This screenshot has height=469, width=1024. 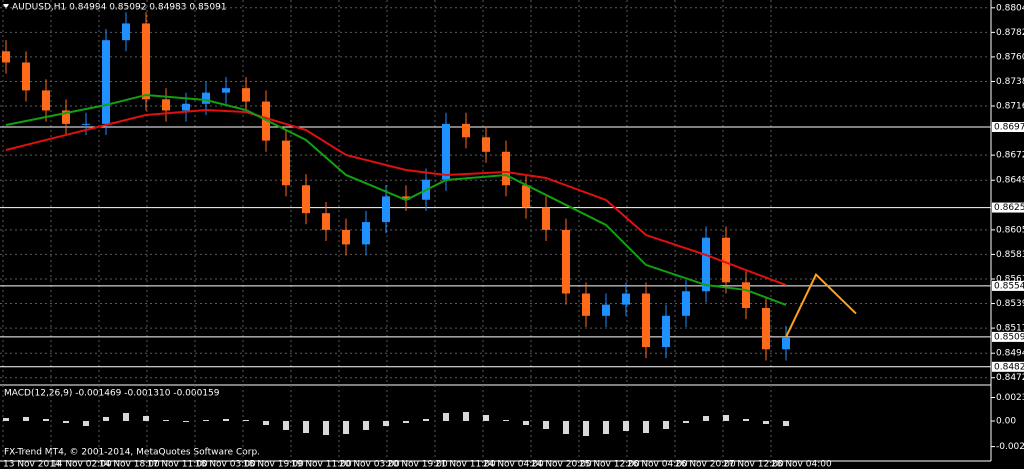 I want to click on y-tick-label: 0.88040, so click(x=1010, y=8).